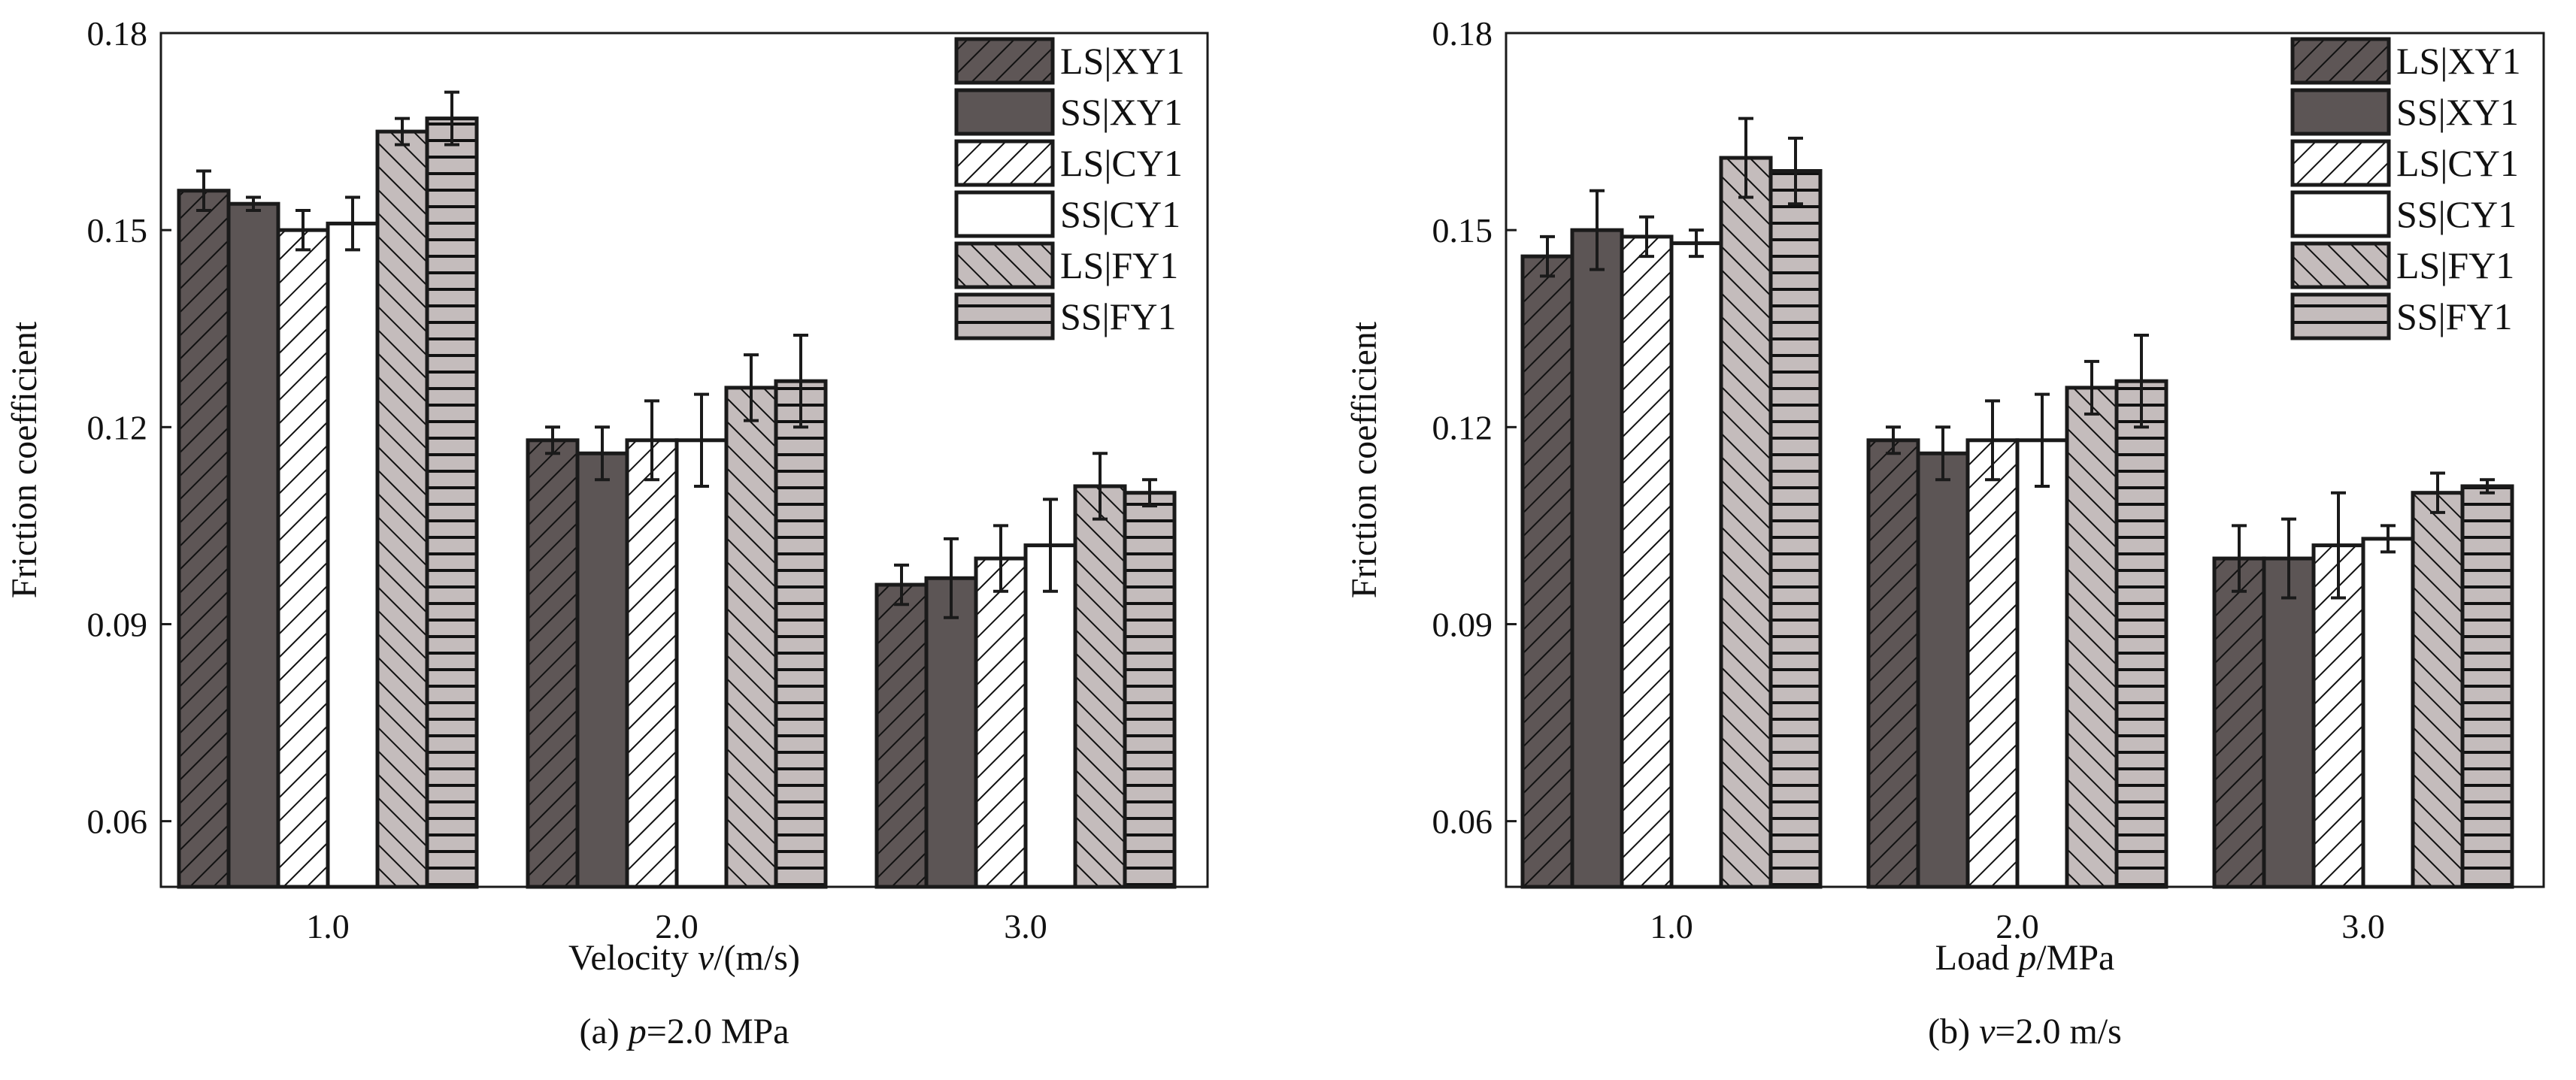  Describe the element at coordinates (2141, 611) in the screenshot. I see `bar-ss-fy1-2.0` at that location.